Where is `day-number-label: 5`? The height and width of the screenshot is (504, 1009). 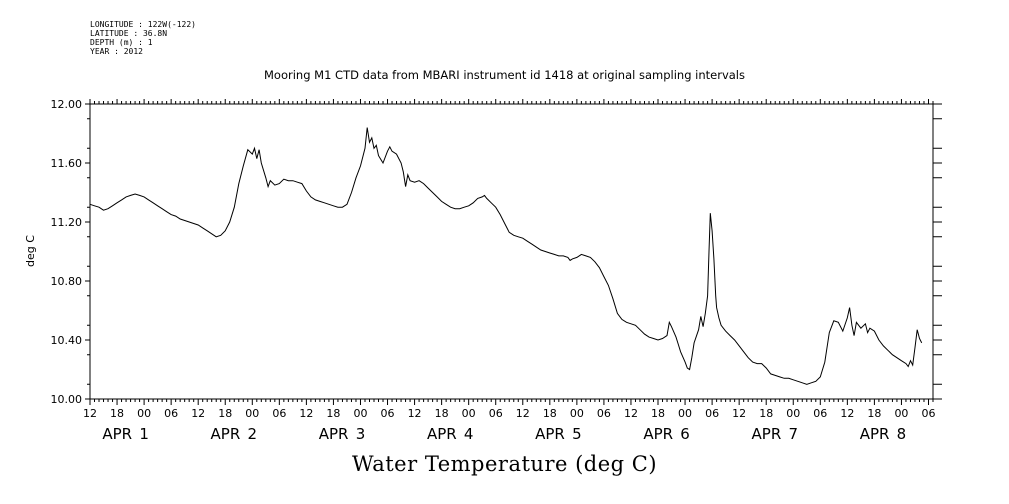 day-number-label: 5 is located at coordinates (577, 434).